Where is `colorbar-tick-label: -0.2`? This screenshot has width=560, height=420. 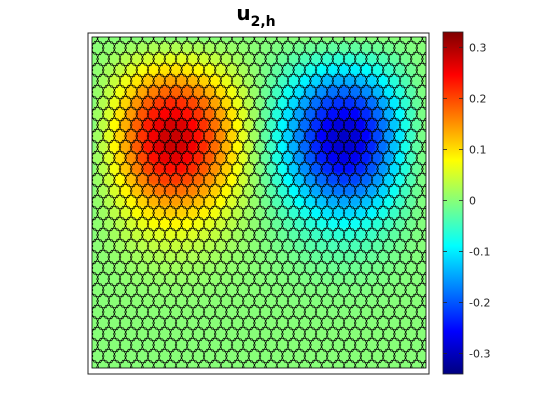
colorbar-tick-label: -0.2 is located at coordinates (479, 303).